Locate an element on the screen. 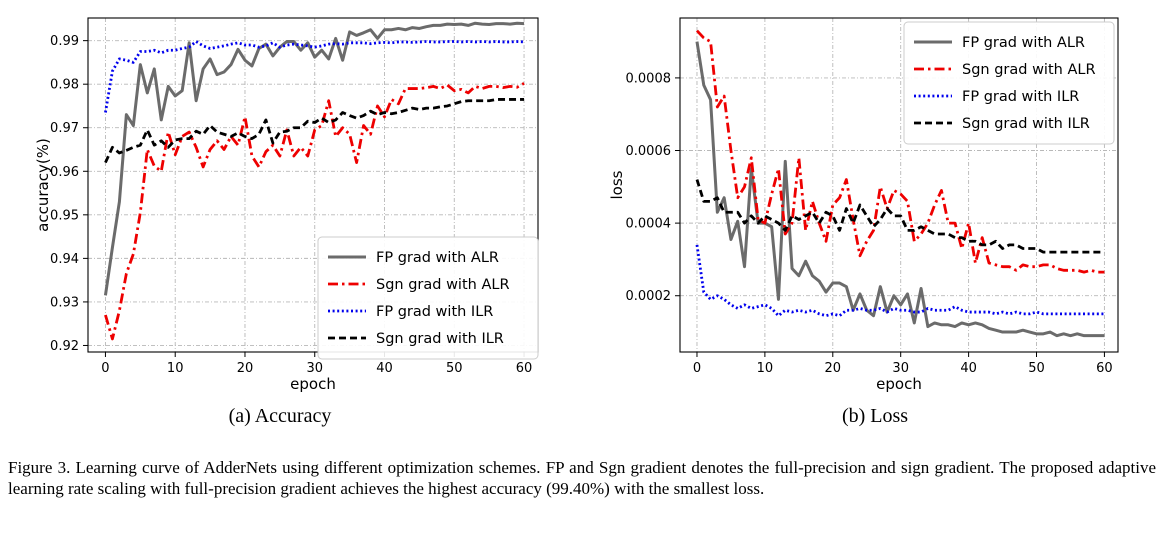 Image resolution: width=1166 pixels, height=534 pixels. subcaption-loss: (b) Loss is located at coordinates (875, 416).